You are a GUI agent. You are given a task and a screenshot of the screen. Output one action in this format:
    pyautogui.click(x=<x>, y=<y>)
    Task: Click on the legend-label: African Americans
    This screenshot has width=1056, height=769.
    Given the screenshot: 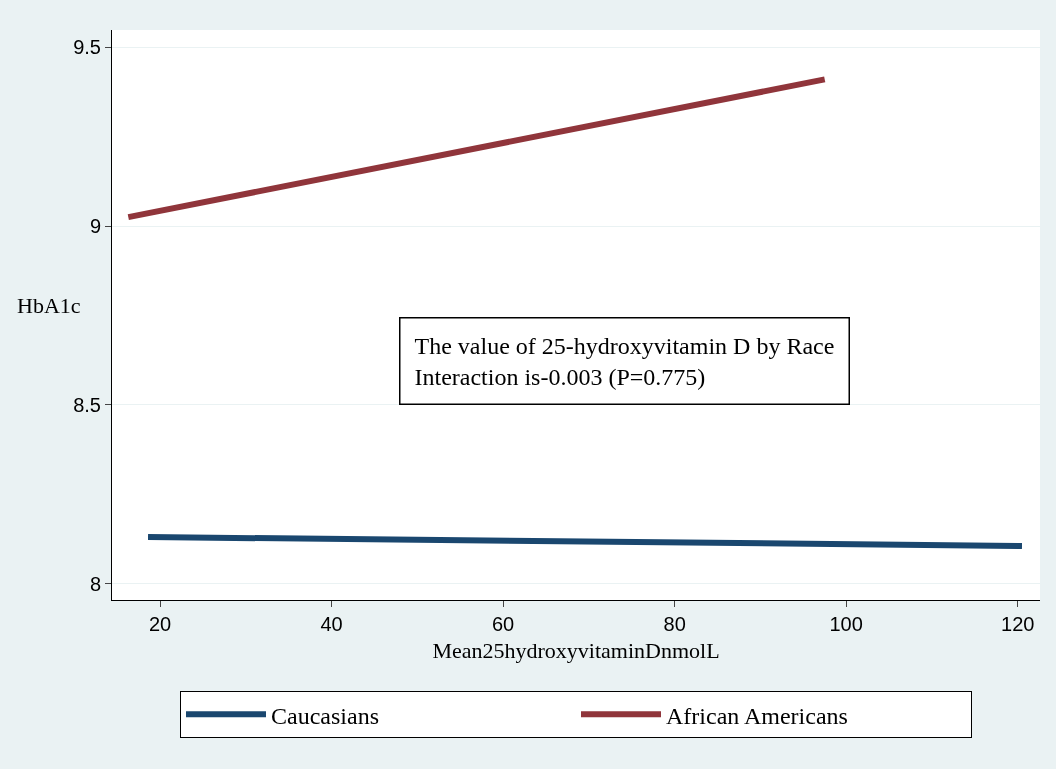 What is the action you would take?
    pyautogui.click(x=757, y=715)
    